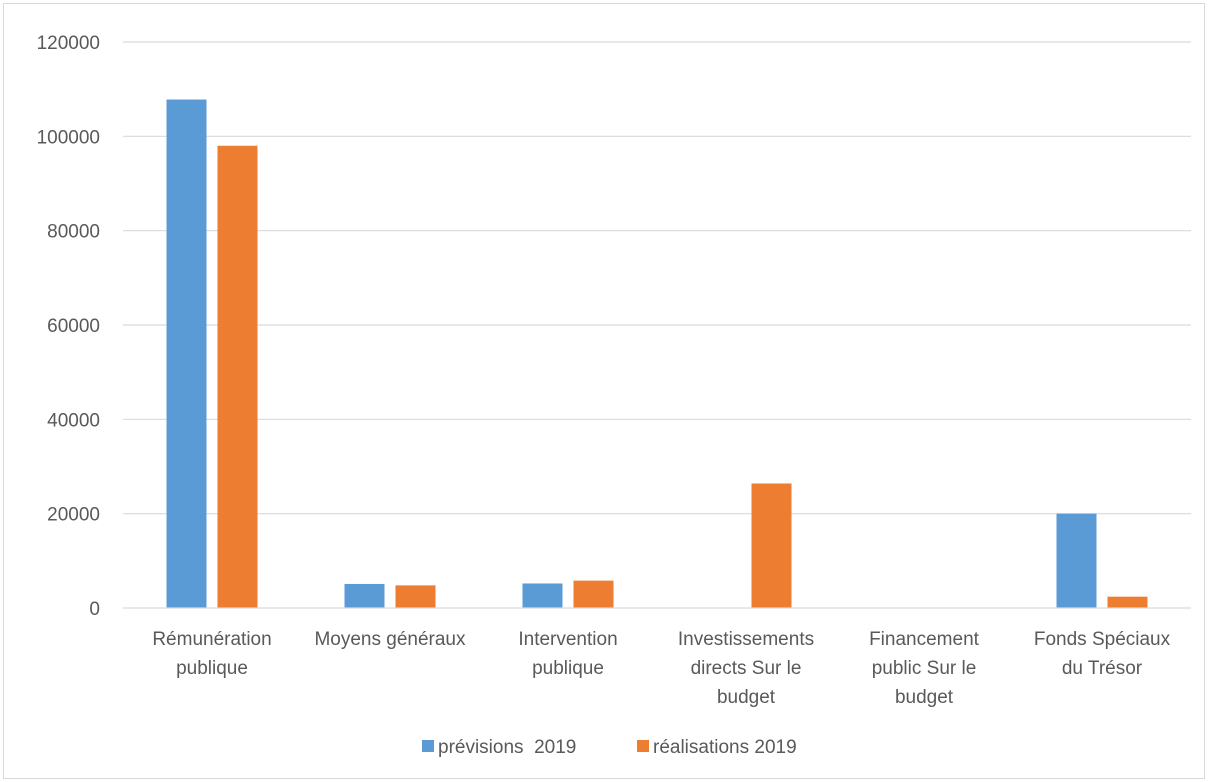  Describe the element at coordinates (924, 639) in the screenshot. I see `x-category-label: Financement` at that location.